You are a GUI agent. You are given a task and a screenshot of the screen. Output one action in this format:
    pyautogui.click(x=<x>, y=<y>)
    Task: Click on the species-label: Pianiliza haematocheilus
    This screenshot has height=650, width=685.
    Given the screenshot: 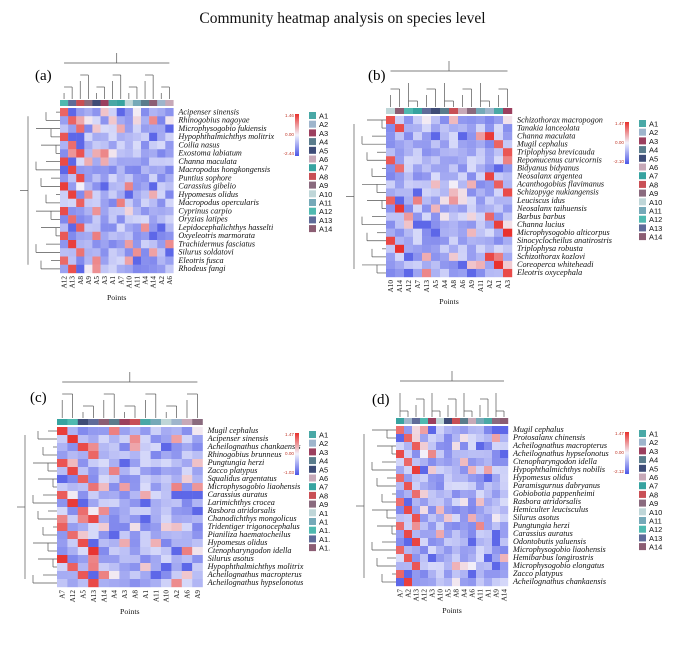 What is the action you would take?
    pyautogui.click(x=249, y=534)
    